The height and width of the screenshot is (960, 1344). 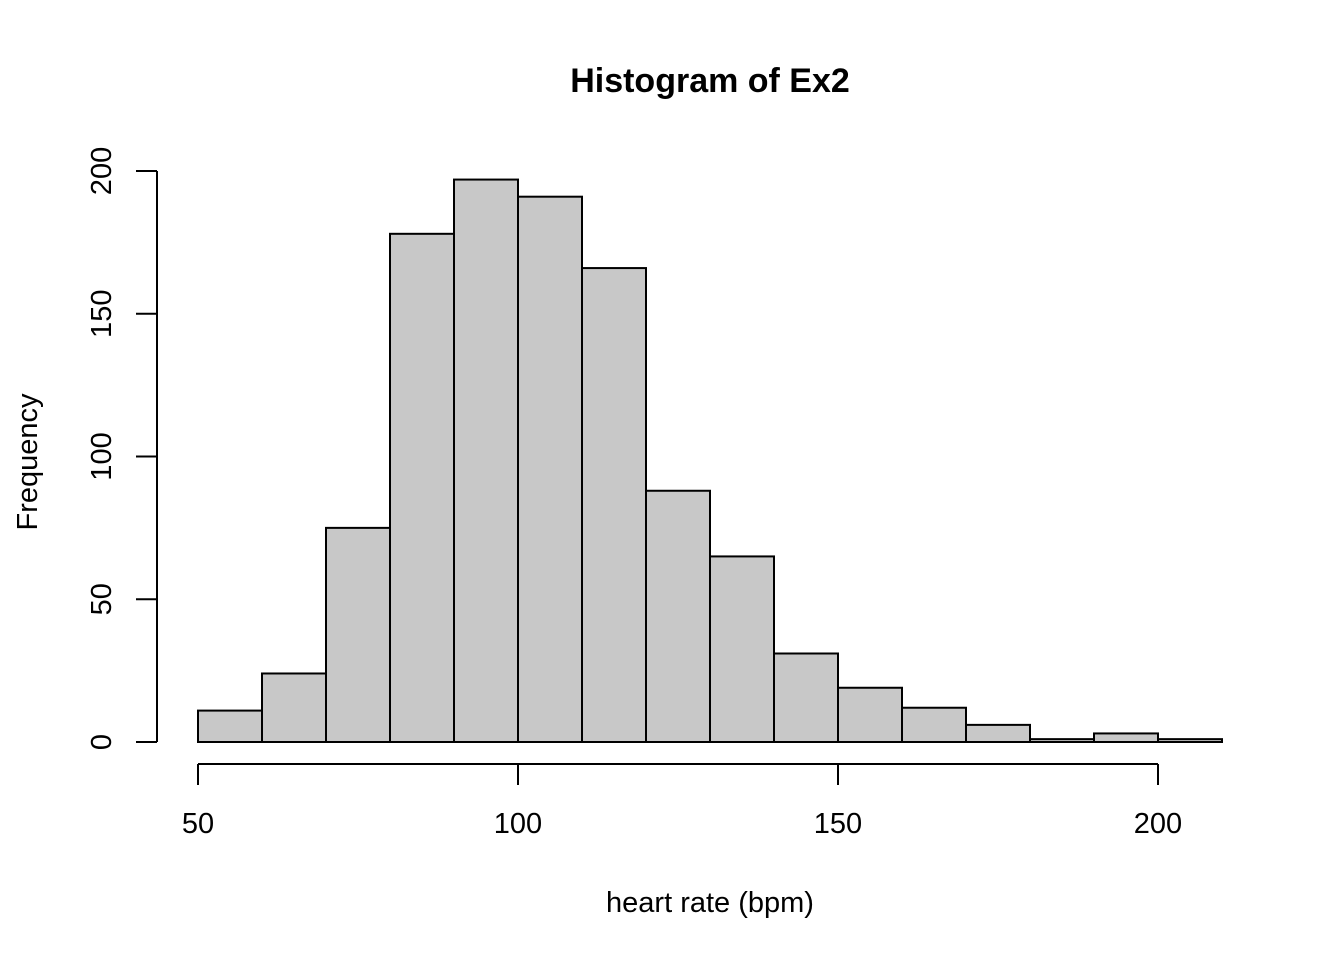 I want to click on y-tick-label-100: 100, so click(x=102, y=456).